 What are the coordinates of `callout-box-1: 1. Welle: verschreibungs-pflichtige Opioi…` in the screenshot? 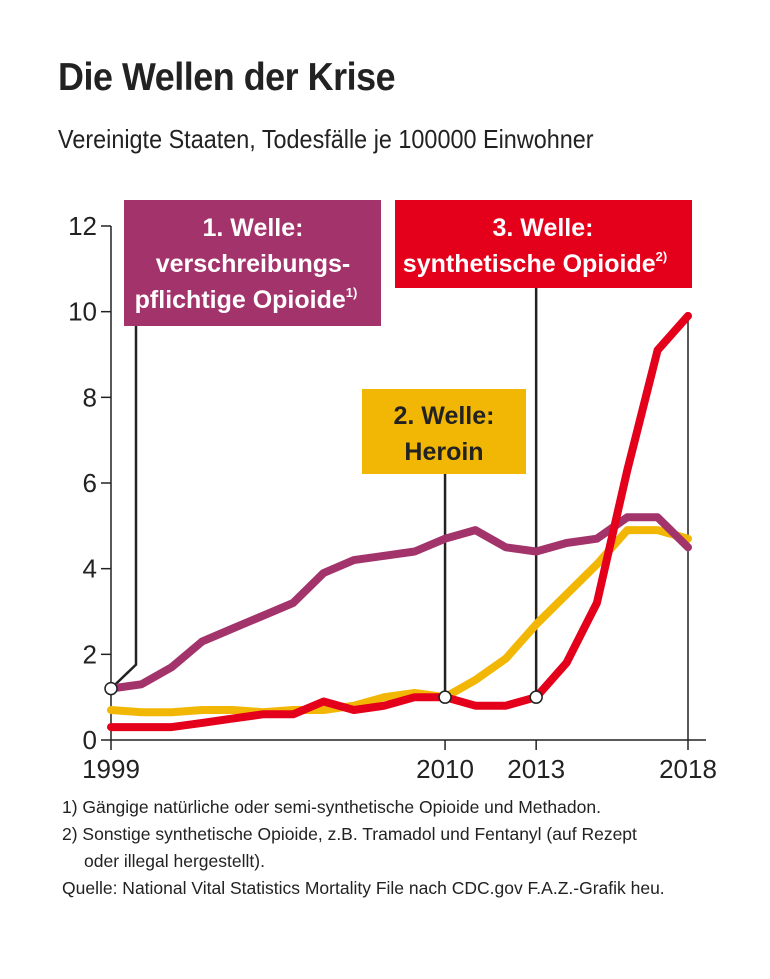 It's located at (252, 263).